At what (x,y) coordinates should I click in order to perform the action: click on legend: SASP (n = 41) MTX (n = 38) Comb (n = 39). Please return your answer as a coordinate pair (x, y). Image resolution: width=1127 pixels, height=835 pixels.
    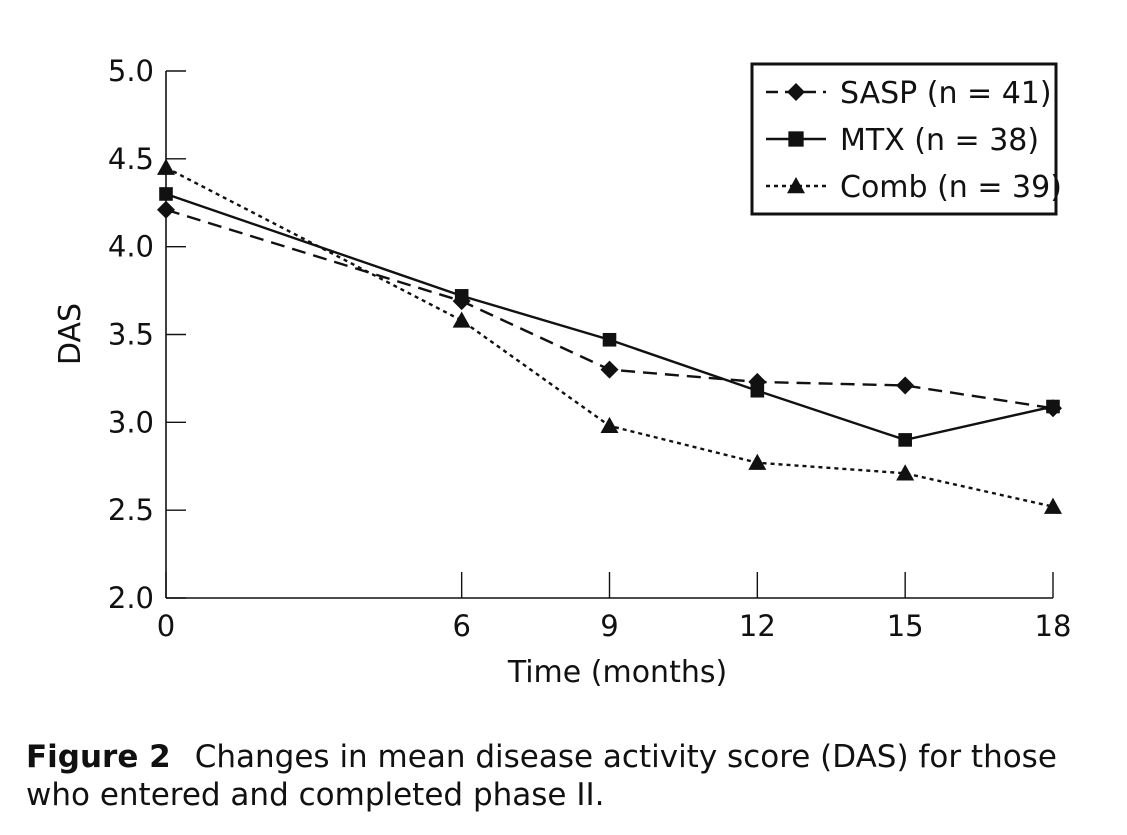
    Looking at the image, I should click on (906, 139).